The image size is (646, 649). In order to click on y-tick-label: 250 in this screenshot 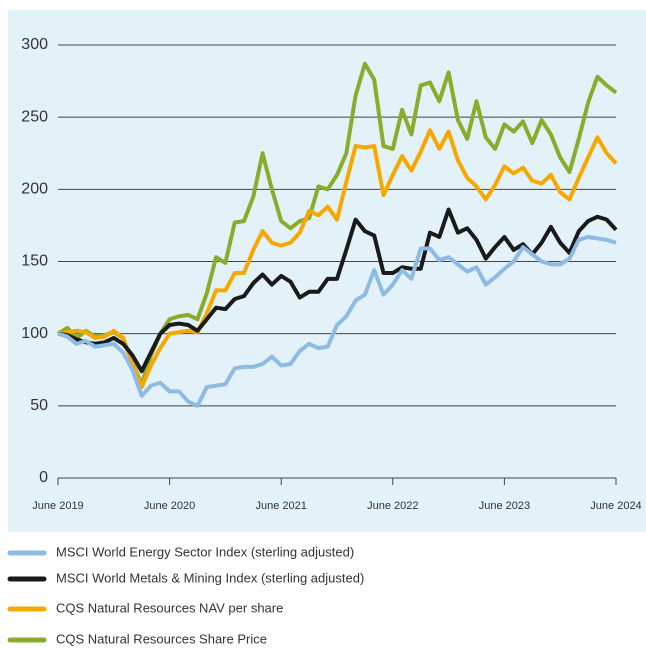, I will do `click(34, 116)`.